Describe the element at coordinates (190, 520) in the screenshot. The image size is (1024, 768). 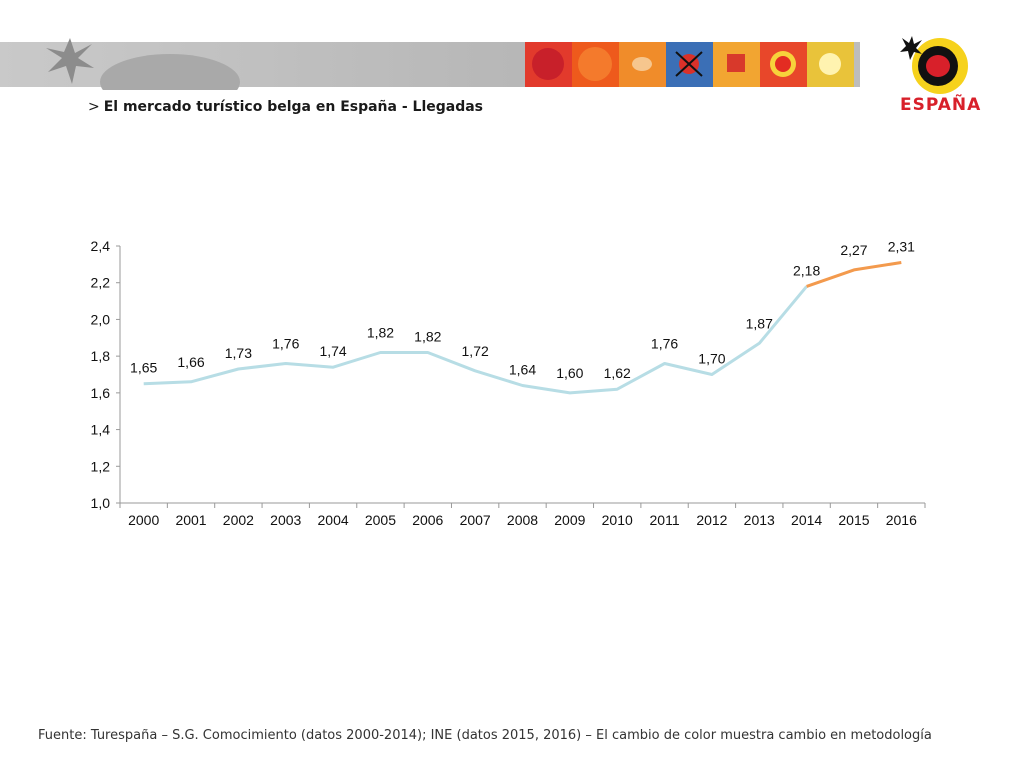
I see `x-tick-label: 2001` at that location.